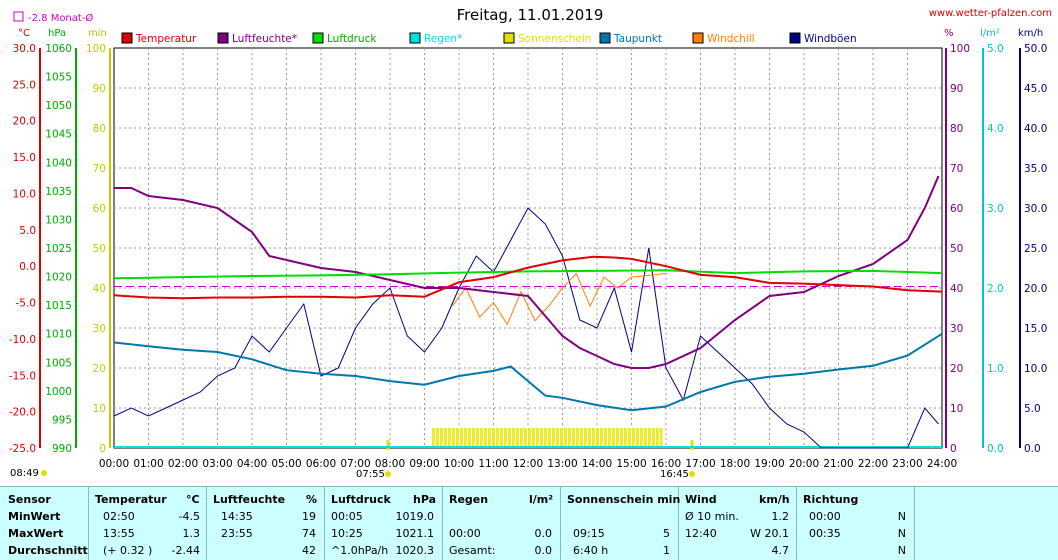 The width and height of the screenshot is (1058, 560). I want to click on summary-cell-r-time: Gesamt:, so click(472, 550).